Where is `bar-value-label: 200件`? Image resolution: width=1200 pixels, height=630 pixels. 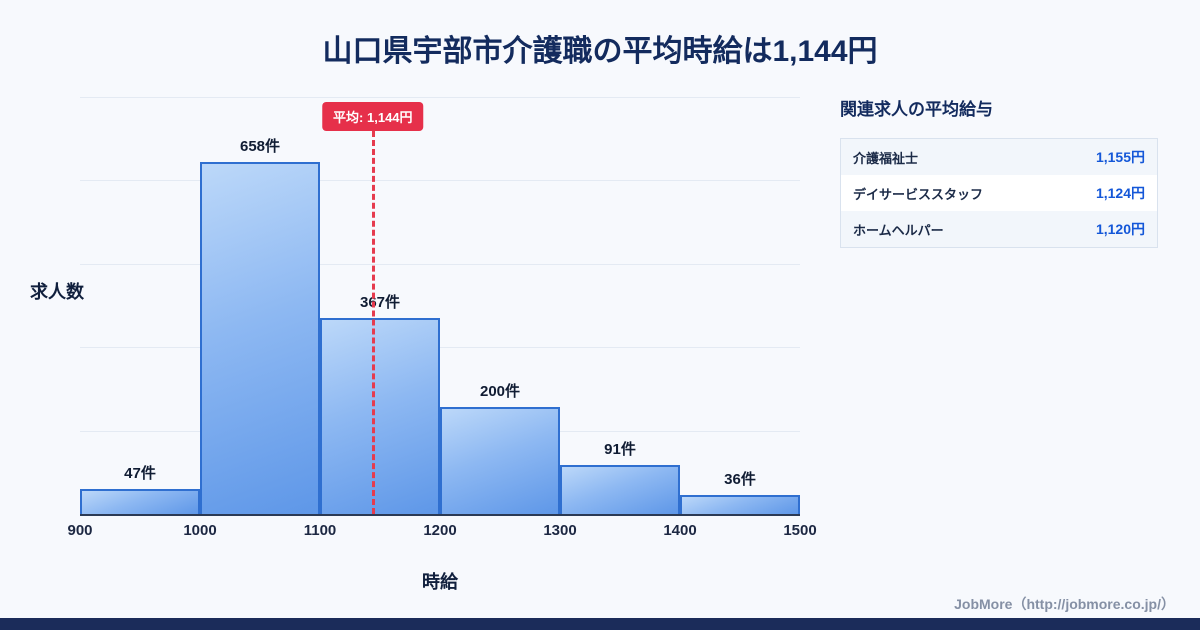 bar-value-label: 200件 is located at coordinates (500, 392).